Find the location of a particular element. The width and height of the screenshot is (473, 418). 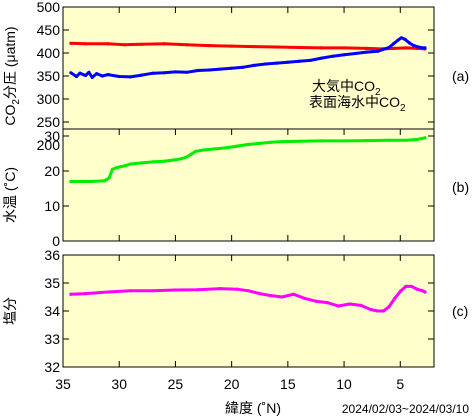

panel-co2-series is located at coordinates (248, 57).